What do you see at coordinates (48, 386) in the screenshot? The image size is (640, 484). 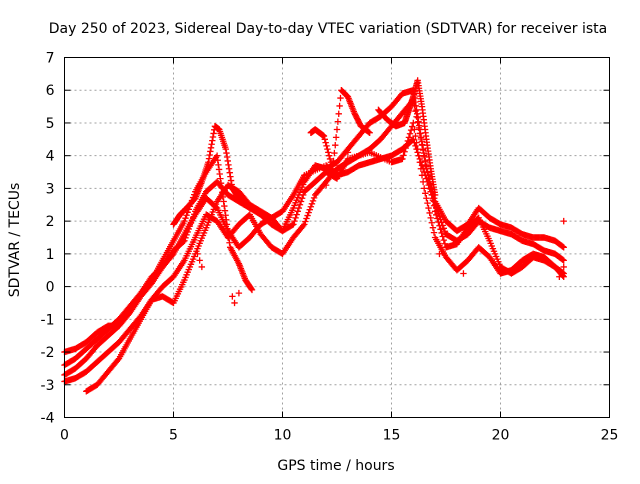 I see `y-tick-label: -3` at bounding box center [48, 386].